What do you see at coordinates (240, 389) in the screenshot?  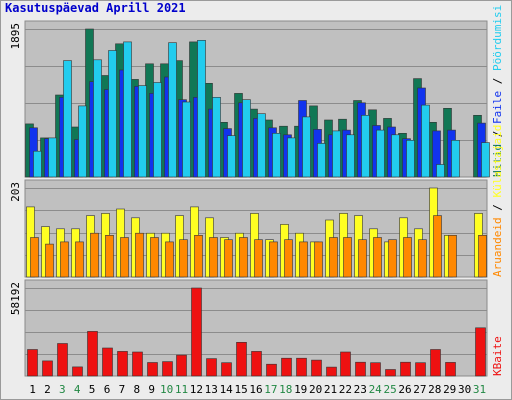 I see `x-tick-day-15: 15` at bounding box center [240, 389].